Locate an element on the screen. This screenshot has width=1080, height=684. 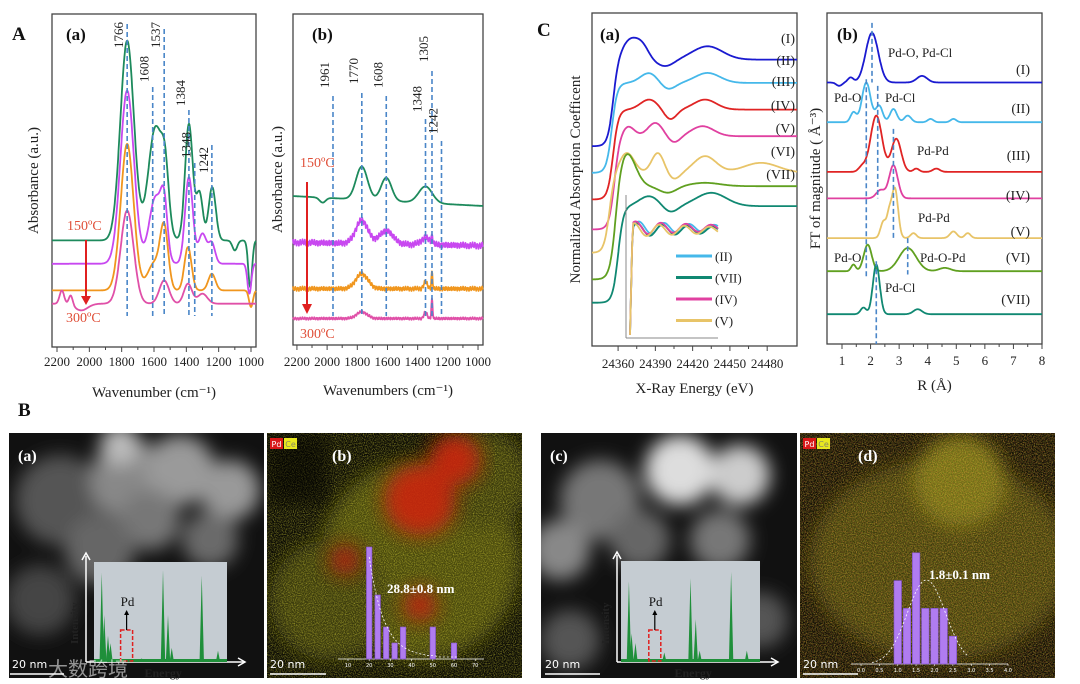
peak-label: 1305 is located at coordinates (423, 49).